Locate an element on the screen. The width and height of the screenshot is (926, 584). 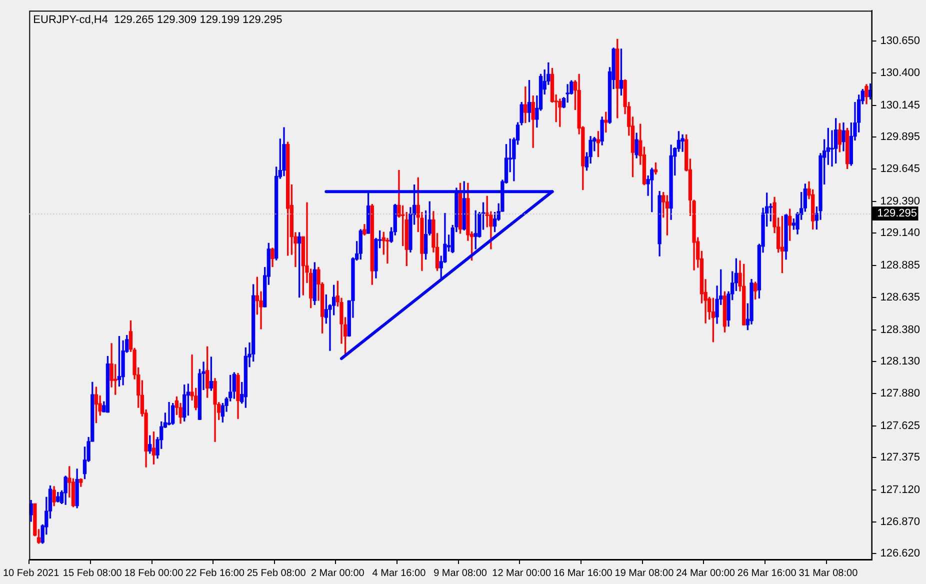
y-tick-label: 128.380 is located at coordinates (900, 330).